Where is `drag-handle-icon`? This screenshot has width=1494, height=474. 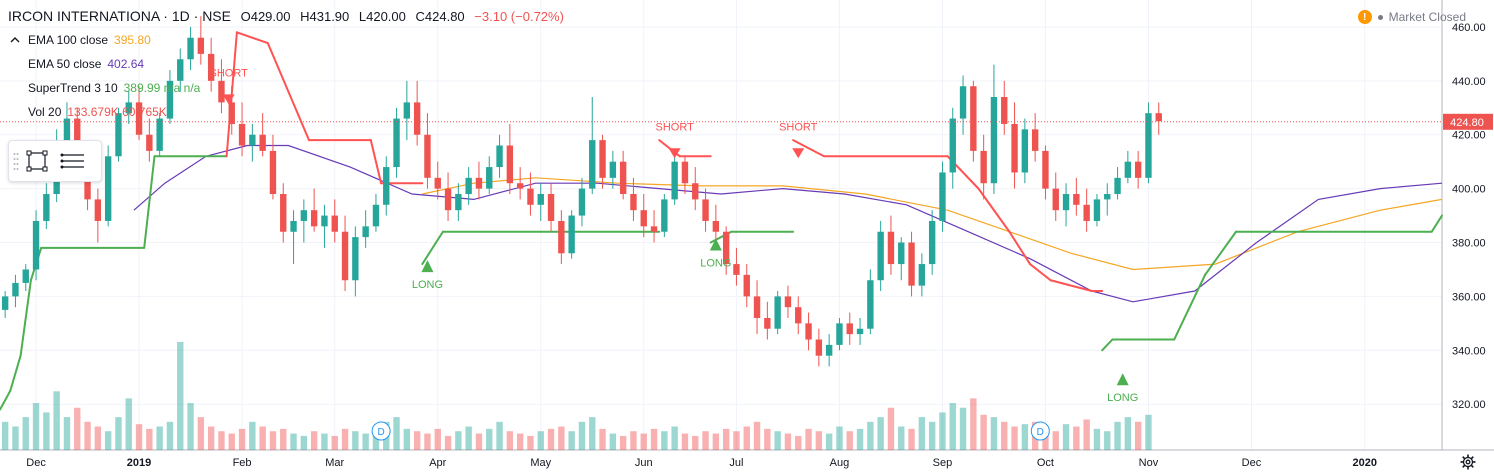
drag-handle-icon is located at coordinates (16, 161).